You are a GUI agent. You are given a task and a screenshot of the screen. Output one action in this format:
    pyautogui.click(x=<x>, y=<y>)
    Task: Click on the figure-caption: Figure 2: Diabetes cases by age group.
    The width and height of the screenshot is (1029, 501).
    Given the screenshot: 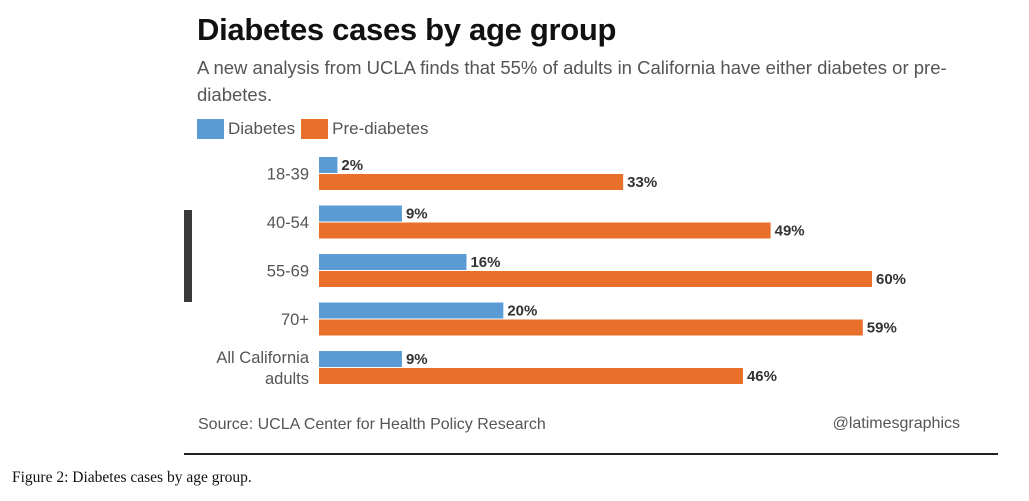 What is the action you would take?
    pyautogui.click(x=132, y=478)
    